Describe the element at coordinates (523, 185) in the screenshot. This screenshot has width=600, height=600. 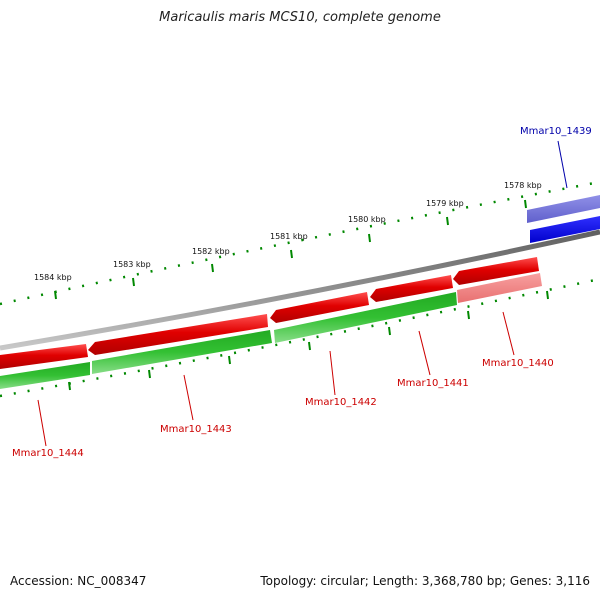
I see `tick-label-1578: 1578 kbp` at that location.